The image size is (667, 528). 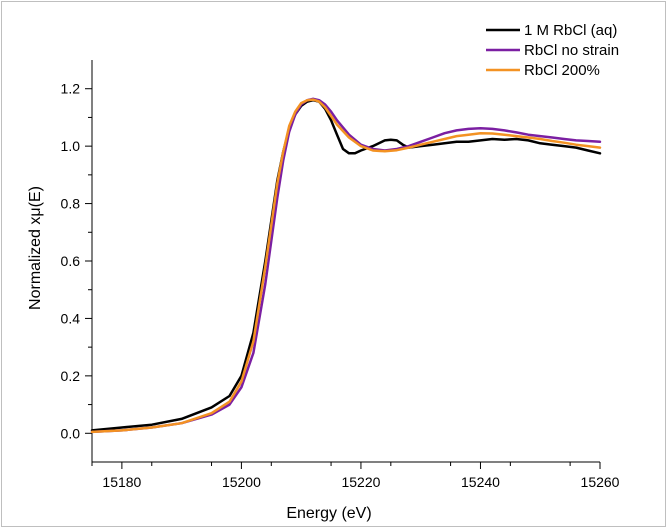 What do you see at coordinates (570, 30) in the screenshot?
I see `legend-label: 1 M RbCl (aq)` at bounding box center [570, 30].